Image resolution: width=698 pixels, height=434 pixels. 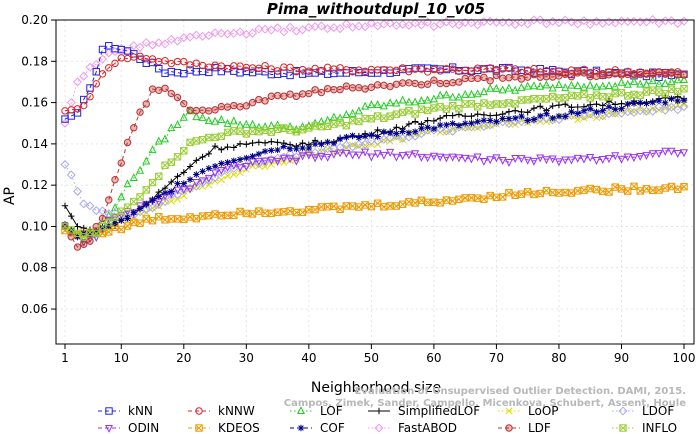 I want to click on y-tick-label: 0.10, so click(x=34, y=226).